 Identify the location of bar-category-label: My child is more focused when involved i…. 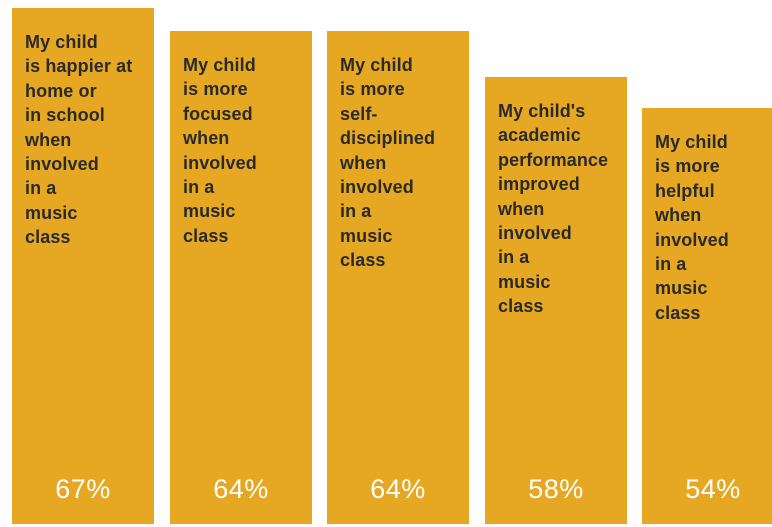
(220, 150).